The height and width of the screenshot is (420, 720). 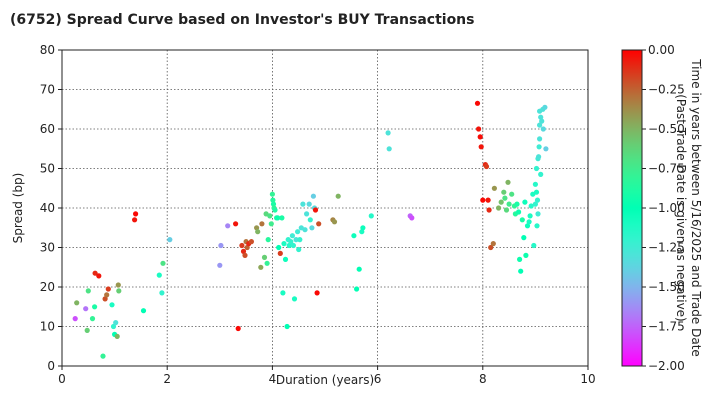 What do you see at coordinates (666, 287) in the screenshot?
I see `colorbar-tick-label: −1.50` at bounding box center [666, 287].